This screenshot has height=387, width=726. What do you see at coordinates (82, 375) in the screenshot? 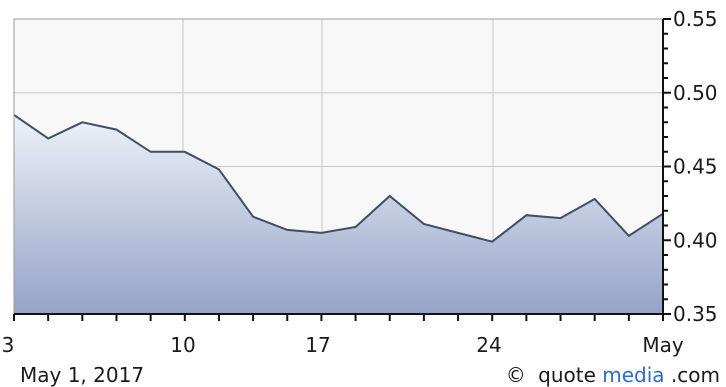
I see `date-label: May 1, 2017` at bounding box center [82, 375].